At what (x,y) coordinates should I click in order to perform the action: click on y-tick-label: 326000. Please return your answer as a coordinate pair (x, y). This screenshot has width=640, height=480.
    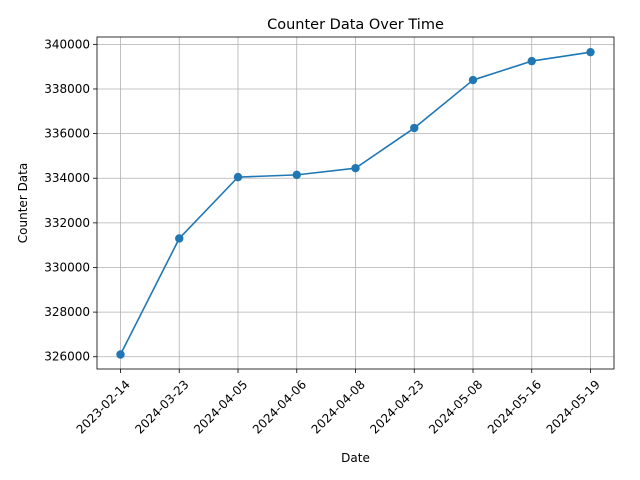
    Looking at the image, I should click on (67, 357).